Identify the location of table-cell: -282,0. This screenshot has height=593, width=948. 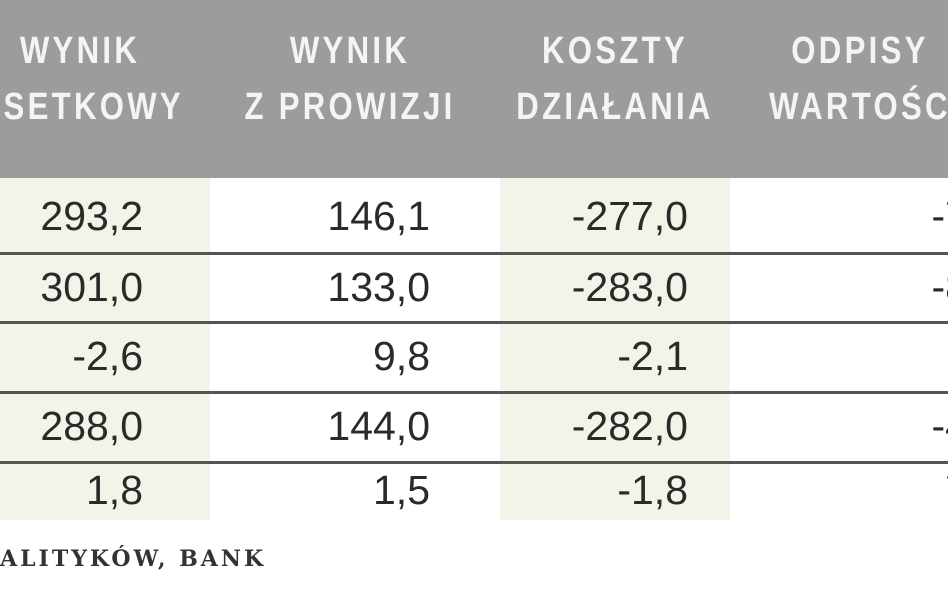
(629, 426).